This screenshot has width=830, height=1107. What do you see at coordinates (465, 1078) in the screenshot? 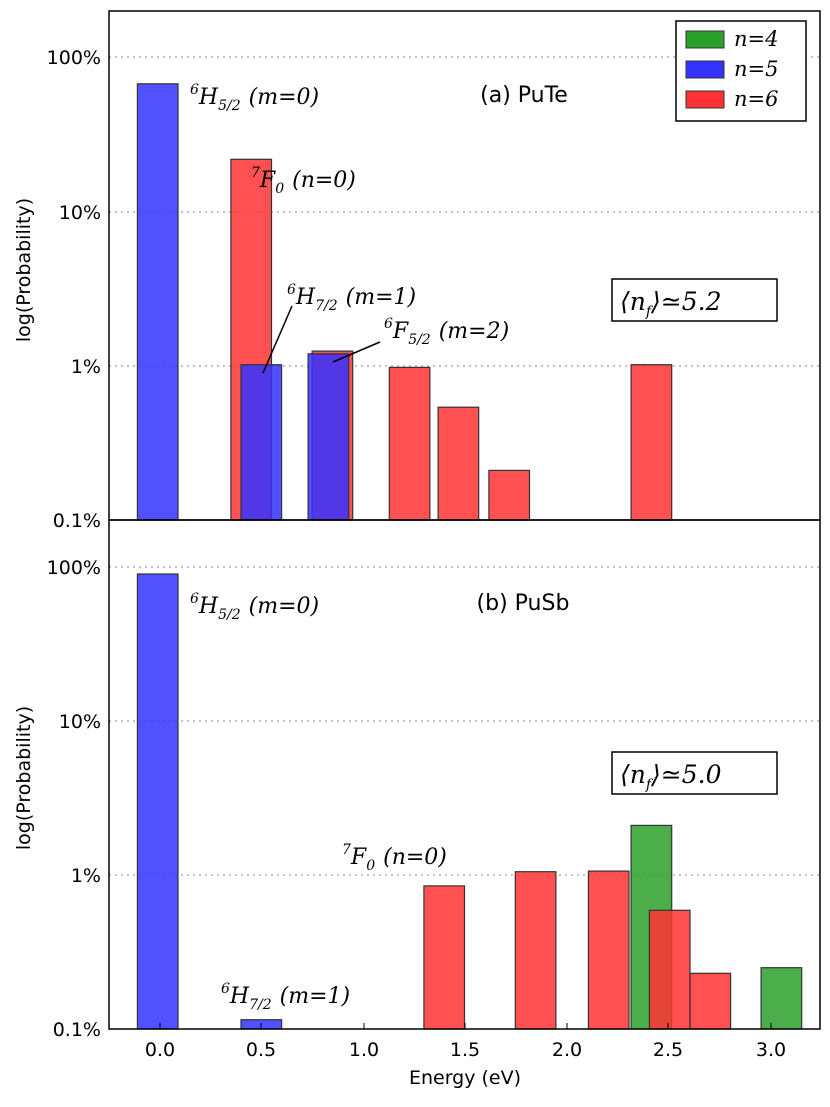
I see `x-axis-label: Energy (eV)` at bounding box center [465, 1078].